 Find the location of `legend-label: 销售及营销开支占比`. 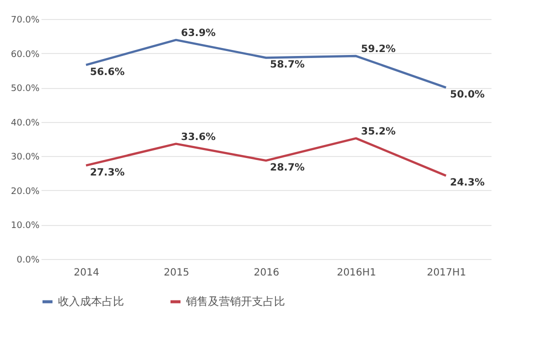

legend-label: 销售及营销开支占比 is located at coordinates (235, 301).